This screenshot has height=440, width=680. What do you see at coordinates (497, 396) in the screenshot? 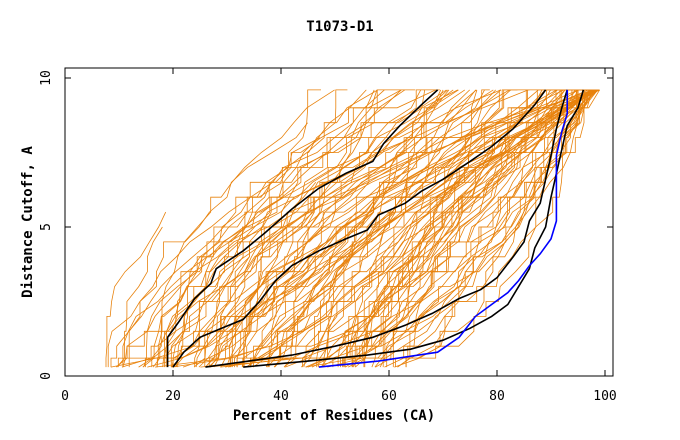
I see `x-tick-label: 80` at bounding box center [497, 396].